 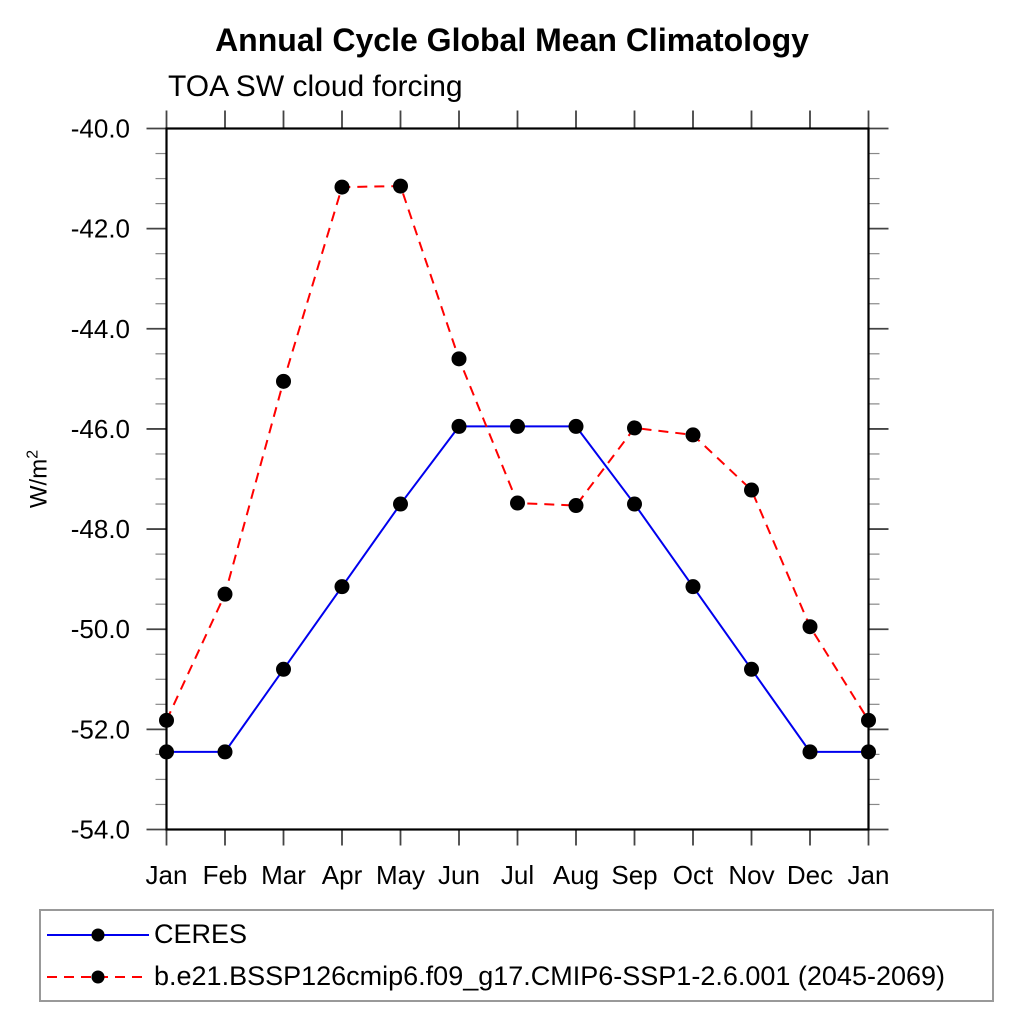 I want to click on svg-text: Mar, so click(x=283, y=875).